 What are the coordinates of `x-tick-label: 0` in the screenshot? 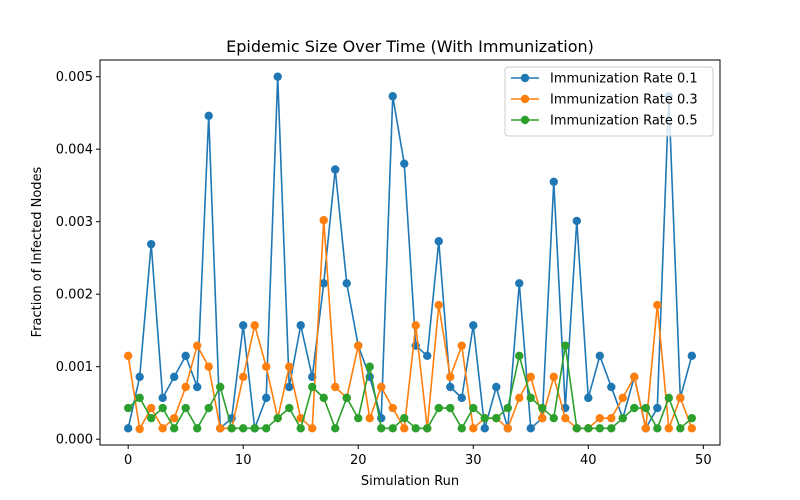 It's located at (128, 460).